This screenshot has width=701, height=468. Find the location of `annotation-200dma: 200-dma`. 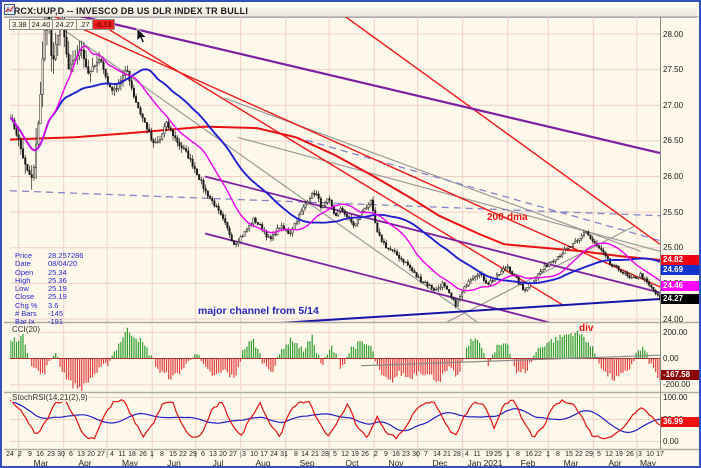

annotation-200dma: 200-dma is located at coordinates (507, 217).